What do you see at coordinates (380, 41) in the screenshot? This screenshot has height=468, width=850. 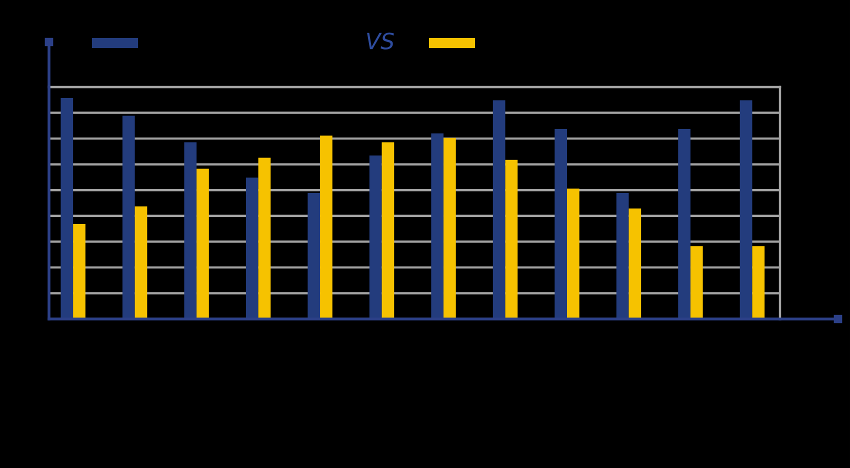 I see `chart-title: VS` at bounding box center [380, 41].